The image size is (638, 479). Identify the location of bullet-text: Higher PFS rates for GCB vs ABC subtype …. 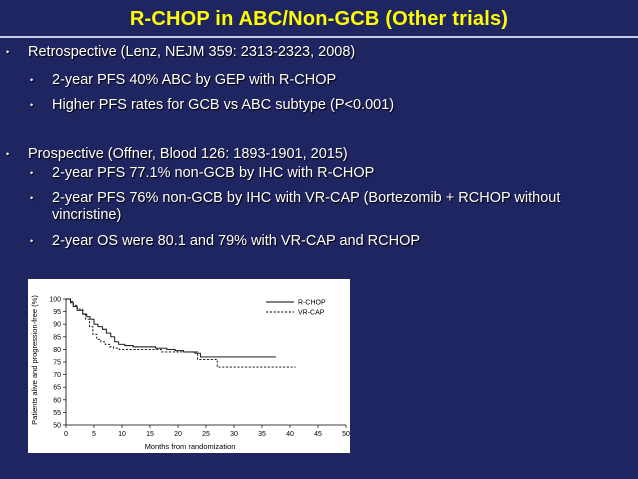
(223, 105).